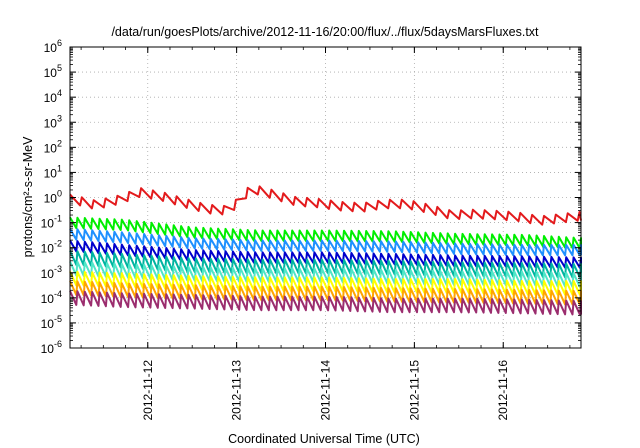 The height and width of the screenshot is (448, 640). I want to click on y-tick-label: 10¹, so click(53, 171).